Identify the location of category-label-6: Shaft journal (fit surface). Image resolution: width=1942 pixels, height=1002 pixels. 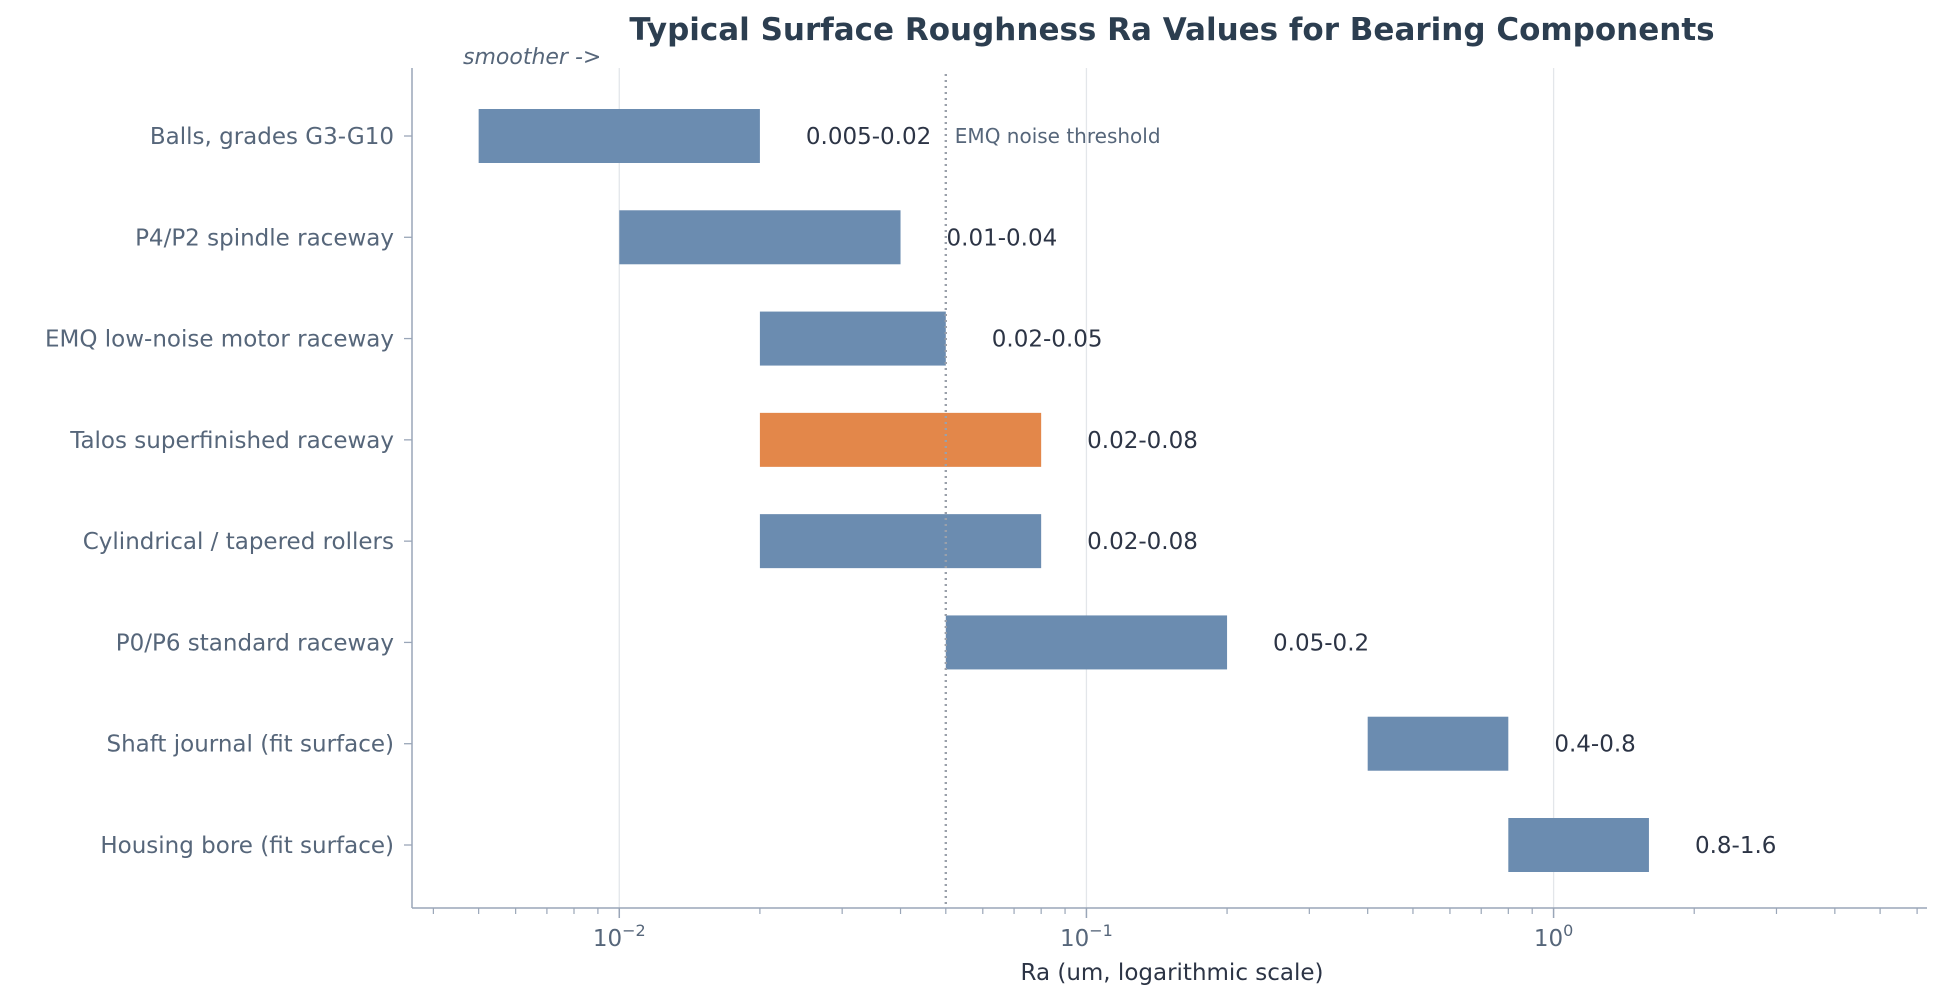
(250, 745).